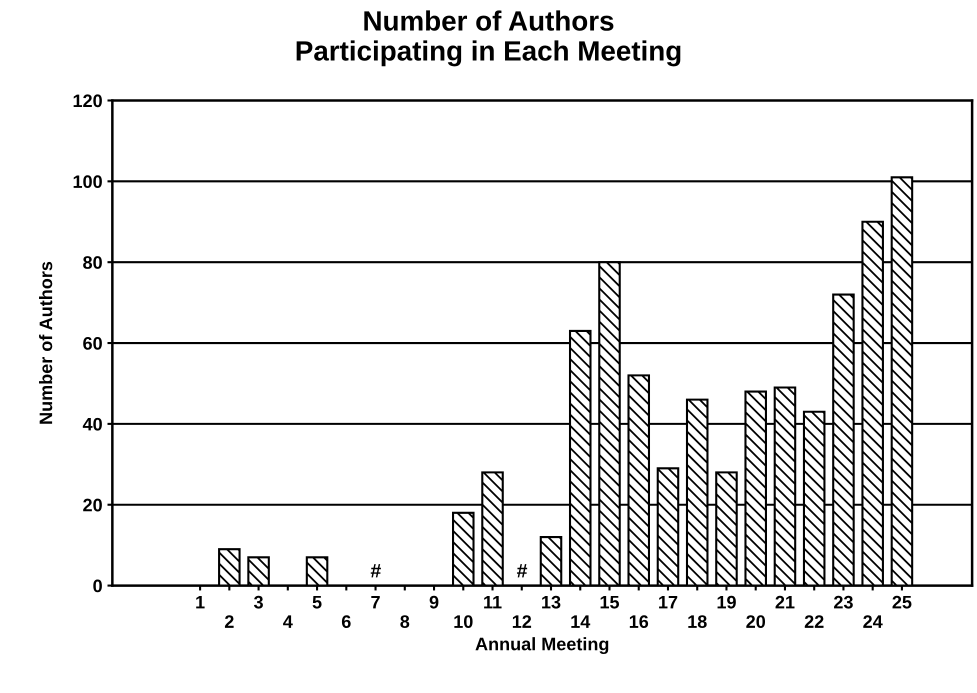 This screenshot has width=977, height=693. What do you see at coordinates (541, 645) in the screenshot?
I see `x-axis-title: Annual Meeting` at bounding box center [541, 645].